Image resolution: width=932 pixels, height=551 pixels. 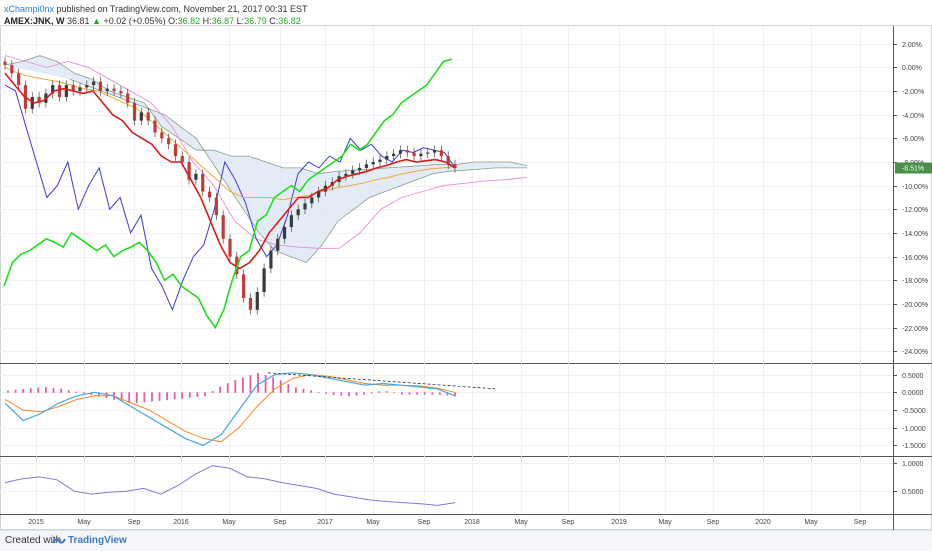 What do you see at coordinates (763, 522) in the screenshot?
I see `x-tick-label: 2020` at bounding box center [763, 522].